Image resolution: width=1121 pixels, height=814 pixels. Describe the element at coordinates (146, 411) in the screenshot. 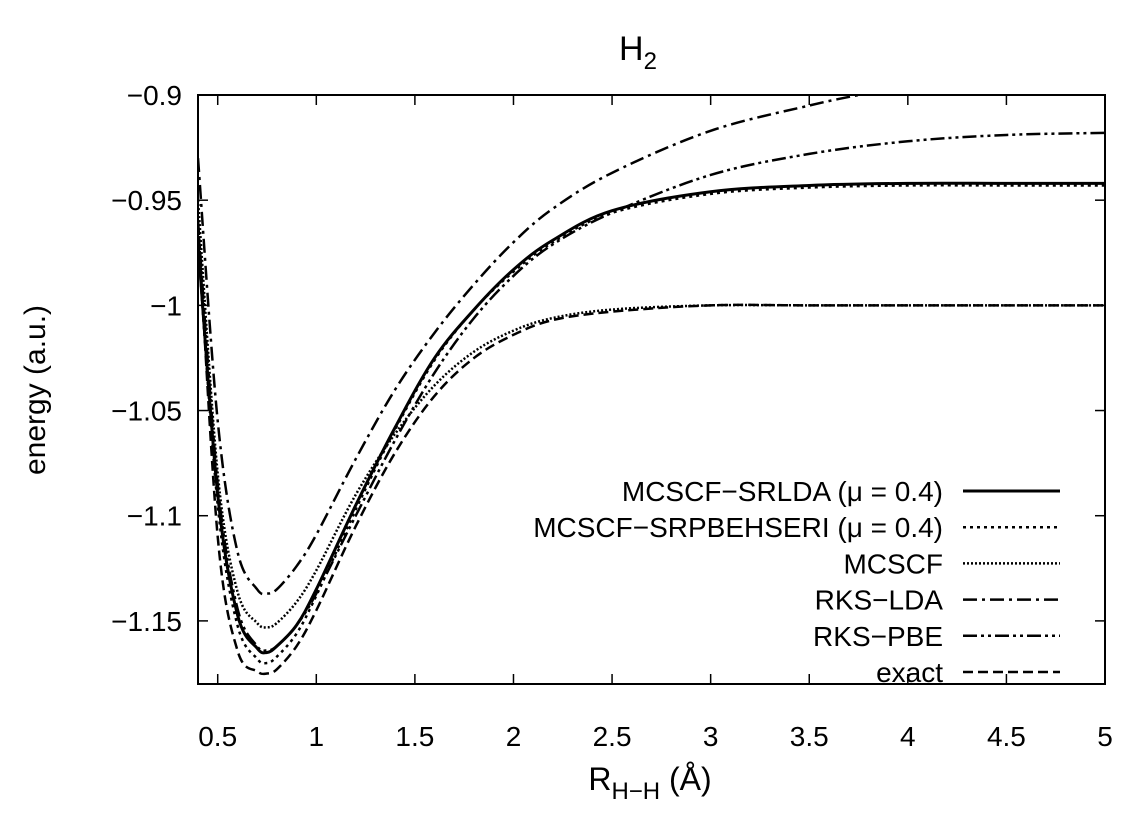

I see `y-tick-label: −1.05` at that location.